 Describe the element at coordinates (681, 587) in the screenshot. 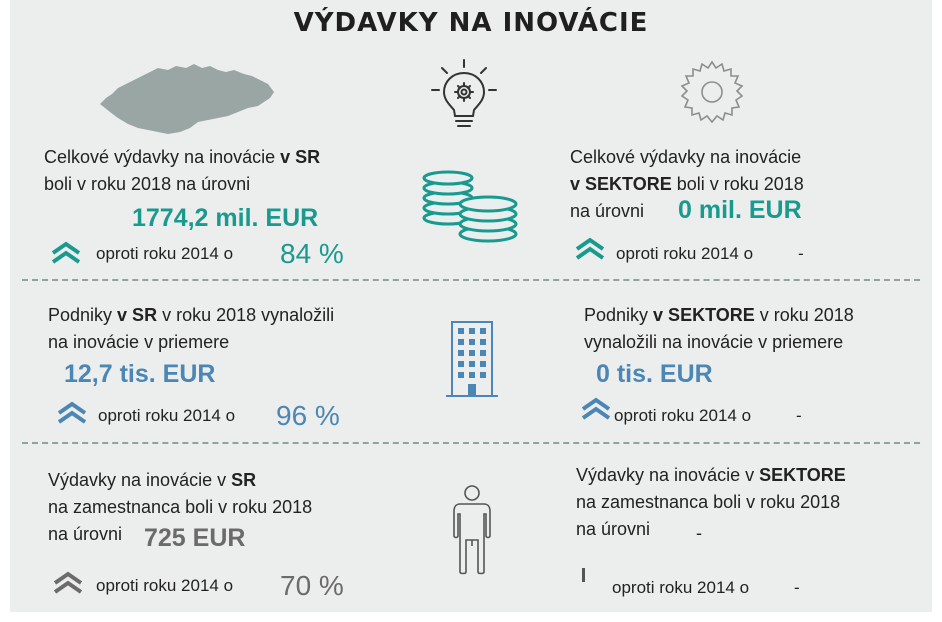

I see `row3-right-compare-label: oproti roku 2014 o` at that location.